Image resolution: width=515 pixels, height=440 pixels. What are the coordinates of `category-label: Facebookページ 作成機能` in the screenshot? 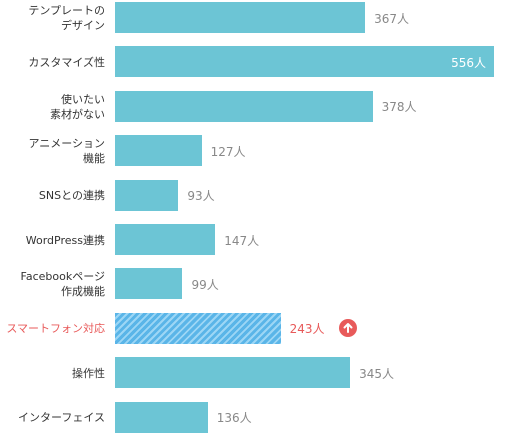 It's located at (52, 284).